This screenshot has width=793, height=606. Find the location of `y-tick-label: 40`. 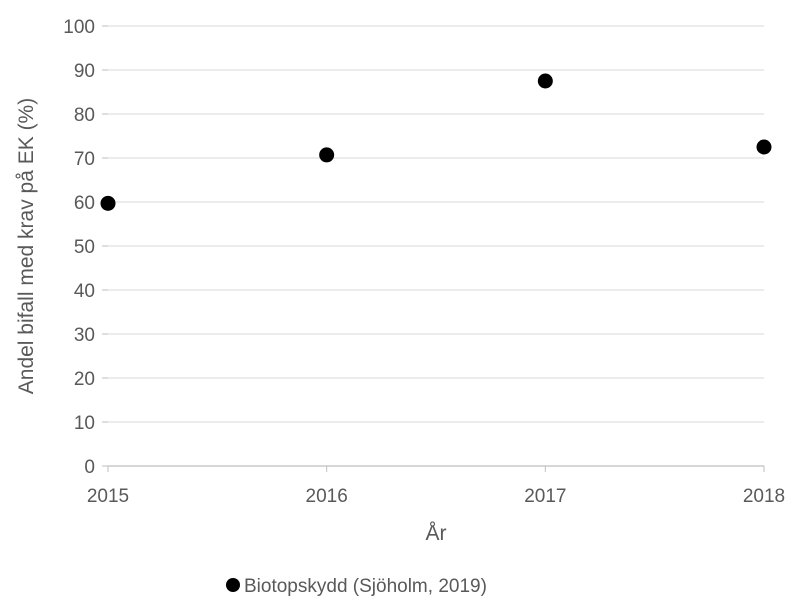

y-tick-label: 40 is located at coordinates (84, 291).